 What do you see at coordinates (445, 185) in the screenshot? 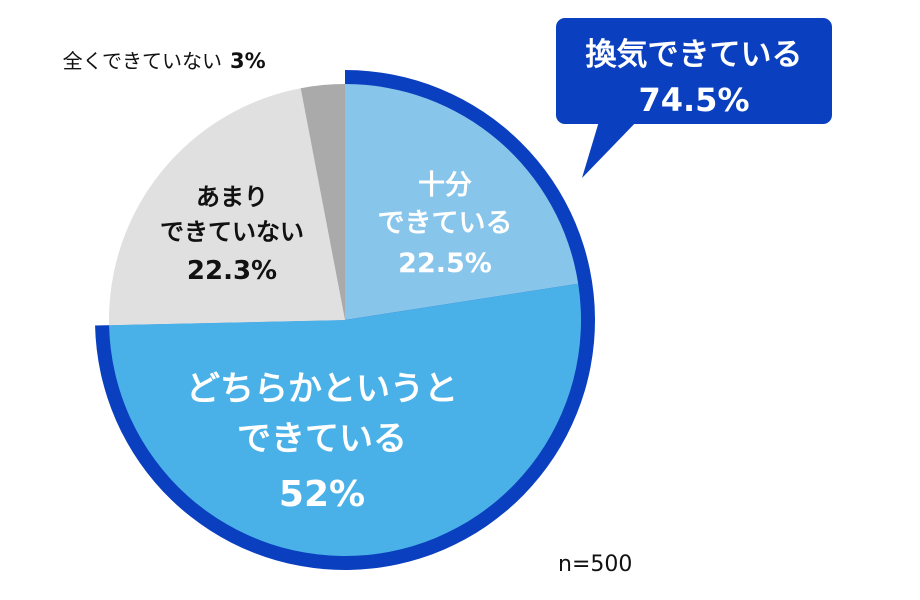
I see `slice-fully-label-line: 十分` at bounding box center [445, 185].